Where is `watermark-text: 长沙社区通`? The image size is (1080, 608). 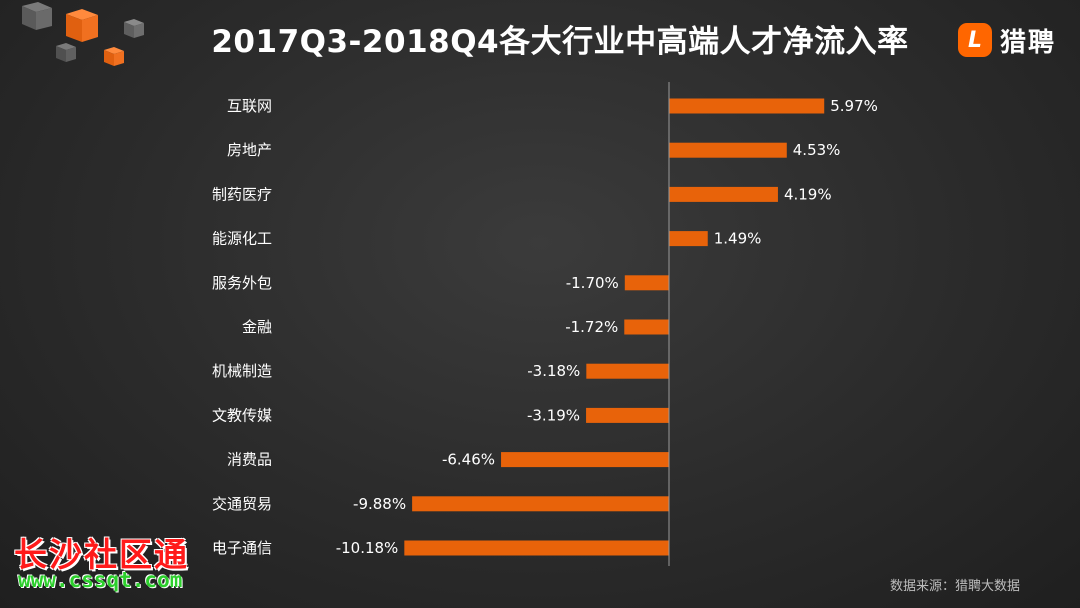 watermark-text: 长沙社区通 is located at coordinates (101, 554).